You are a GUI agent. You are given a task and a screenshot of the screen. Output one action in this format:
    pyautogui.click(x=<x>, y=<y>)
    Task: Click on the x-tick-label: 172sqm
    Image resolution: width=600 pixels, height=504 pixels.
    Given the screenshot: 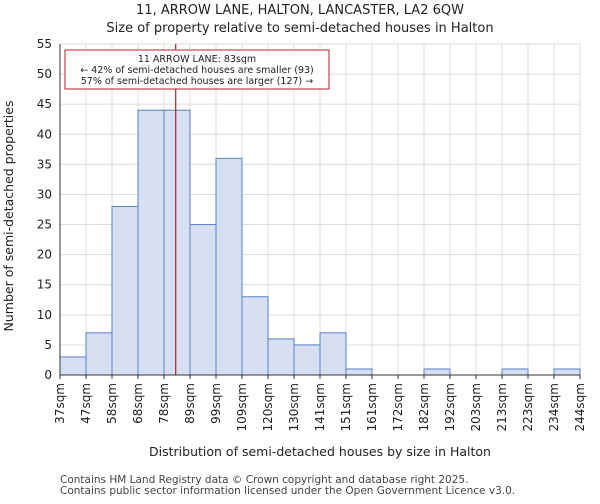 What is the action you would take?
    pyautogui.click(x=398, y=407)
    